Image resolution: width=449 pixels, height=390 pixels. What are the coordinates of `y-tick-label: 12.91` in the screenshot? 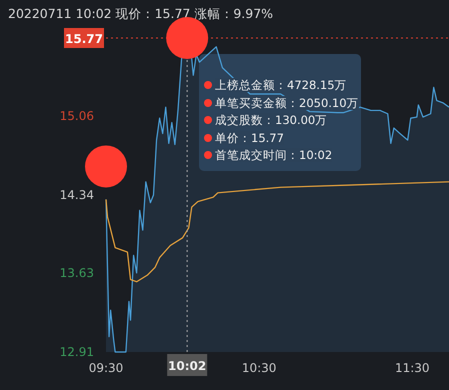 It's located at (77, 352).